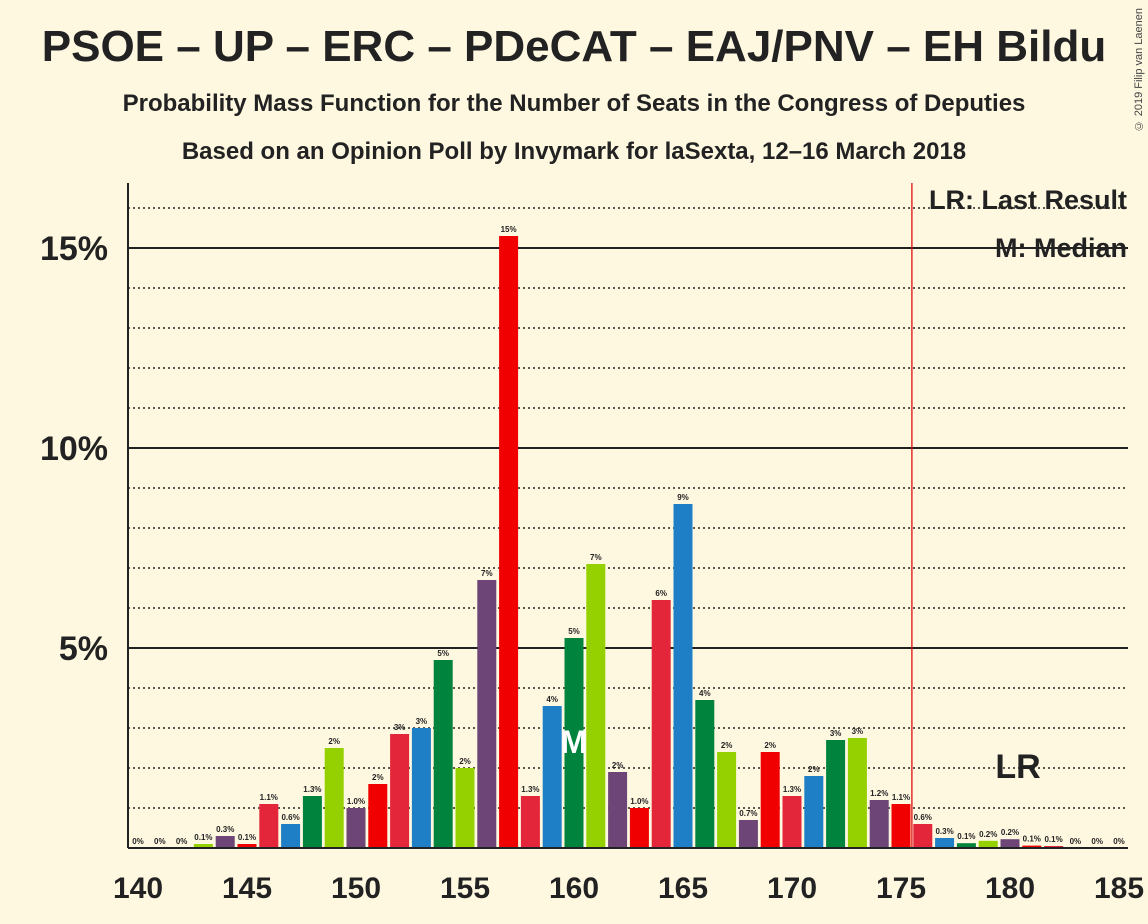 This screenshot has height=924, width=1148. What do you see at coordinates (661, 593) in the screenshot?
I see `bar-label-164: 6%` at bounding box center [661, 593].